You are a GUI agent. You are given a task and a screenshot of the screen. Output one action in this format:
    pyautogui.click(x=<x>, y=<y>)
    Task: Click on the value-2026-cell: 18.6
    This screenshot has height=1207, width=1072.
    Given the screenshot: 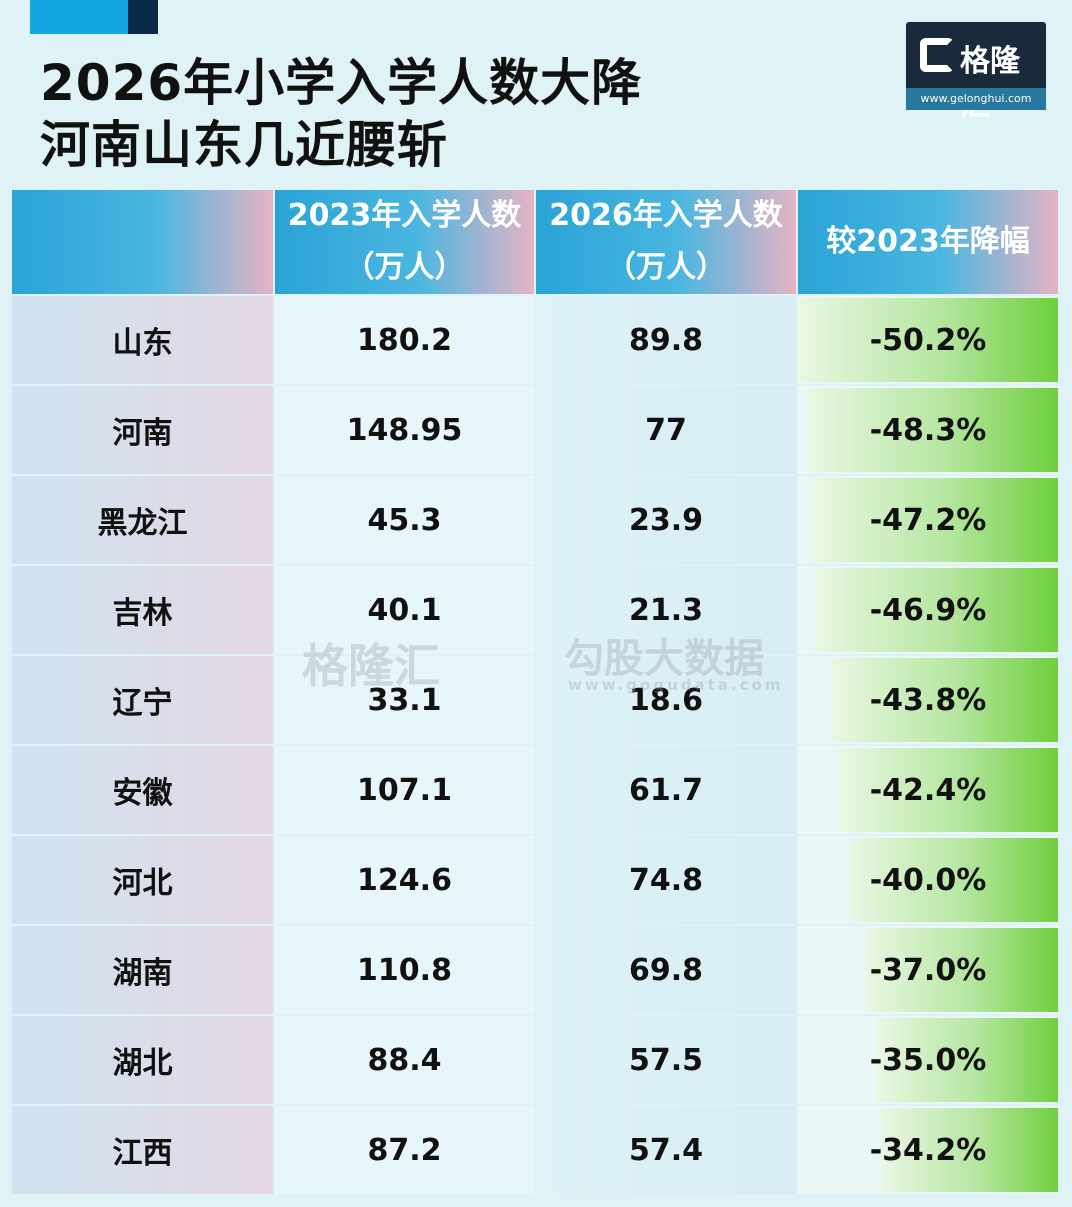 What is the action you would take?
    pyautogui.click(x=666, y=700)
    